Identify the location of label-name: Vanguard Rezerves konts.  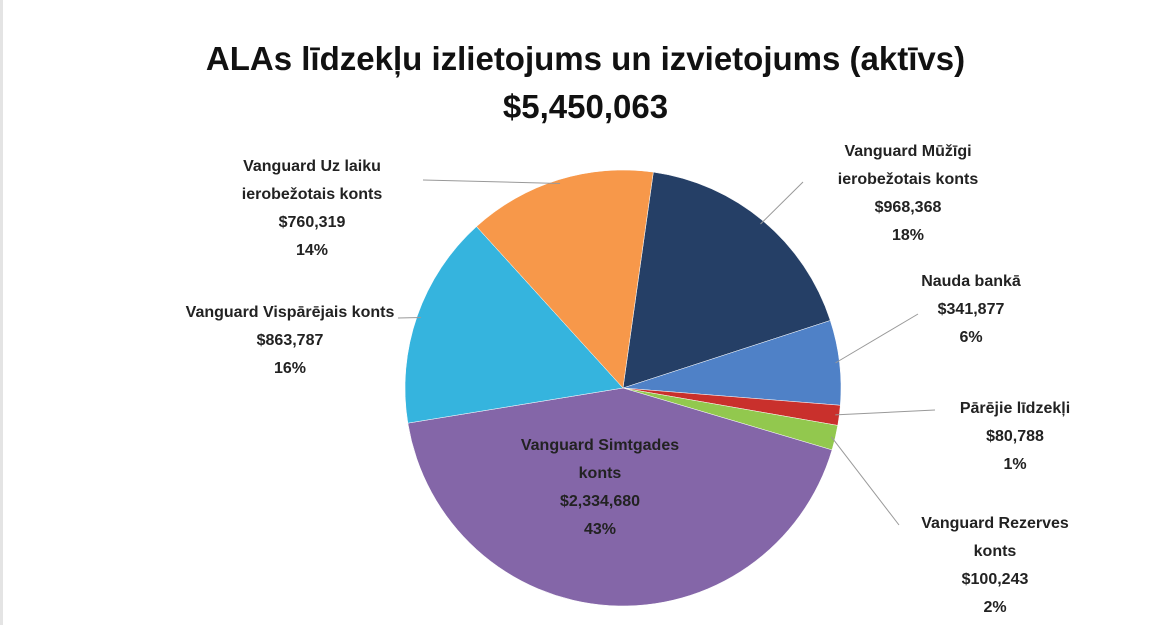
(995, 537).